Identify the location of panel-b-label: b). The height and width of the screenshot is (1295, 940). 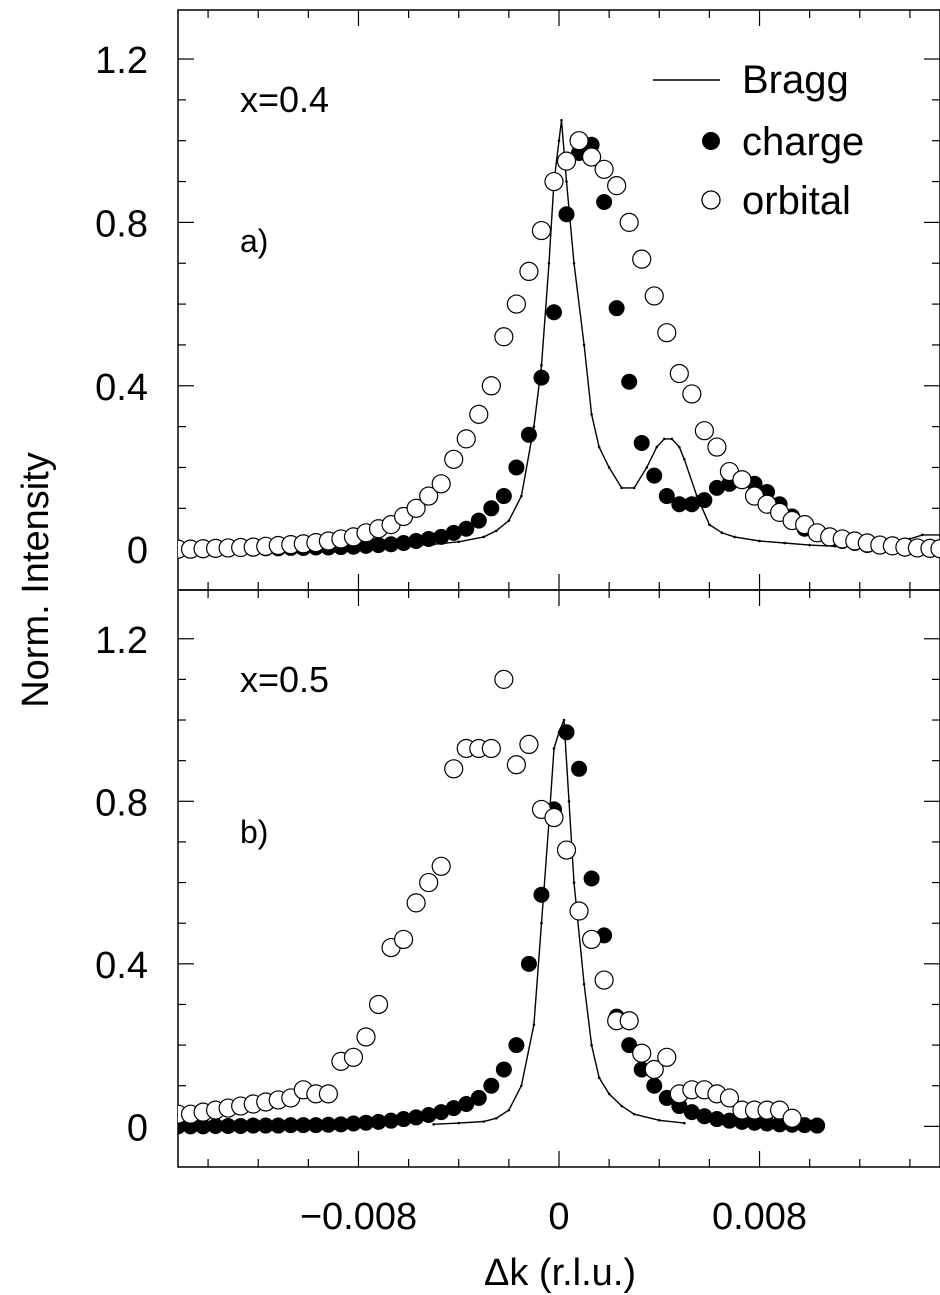
(254, 832).